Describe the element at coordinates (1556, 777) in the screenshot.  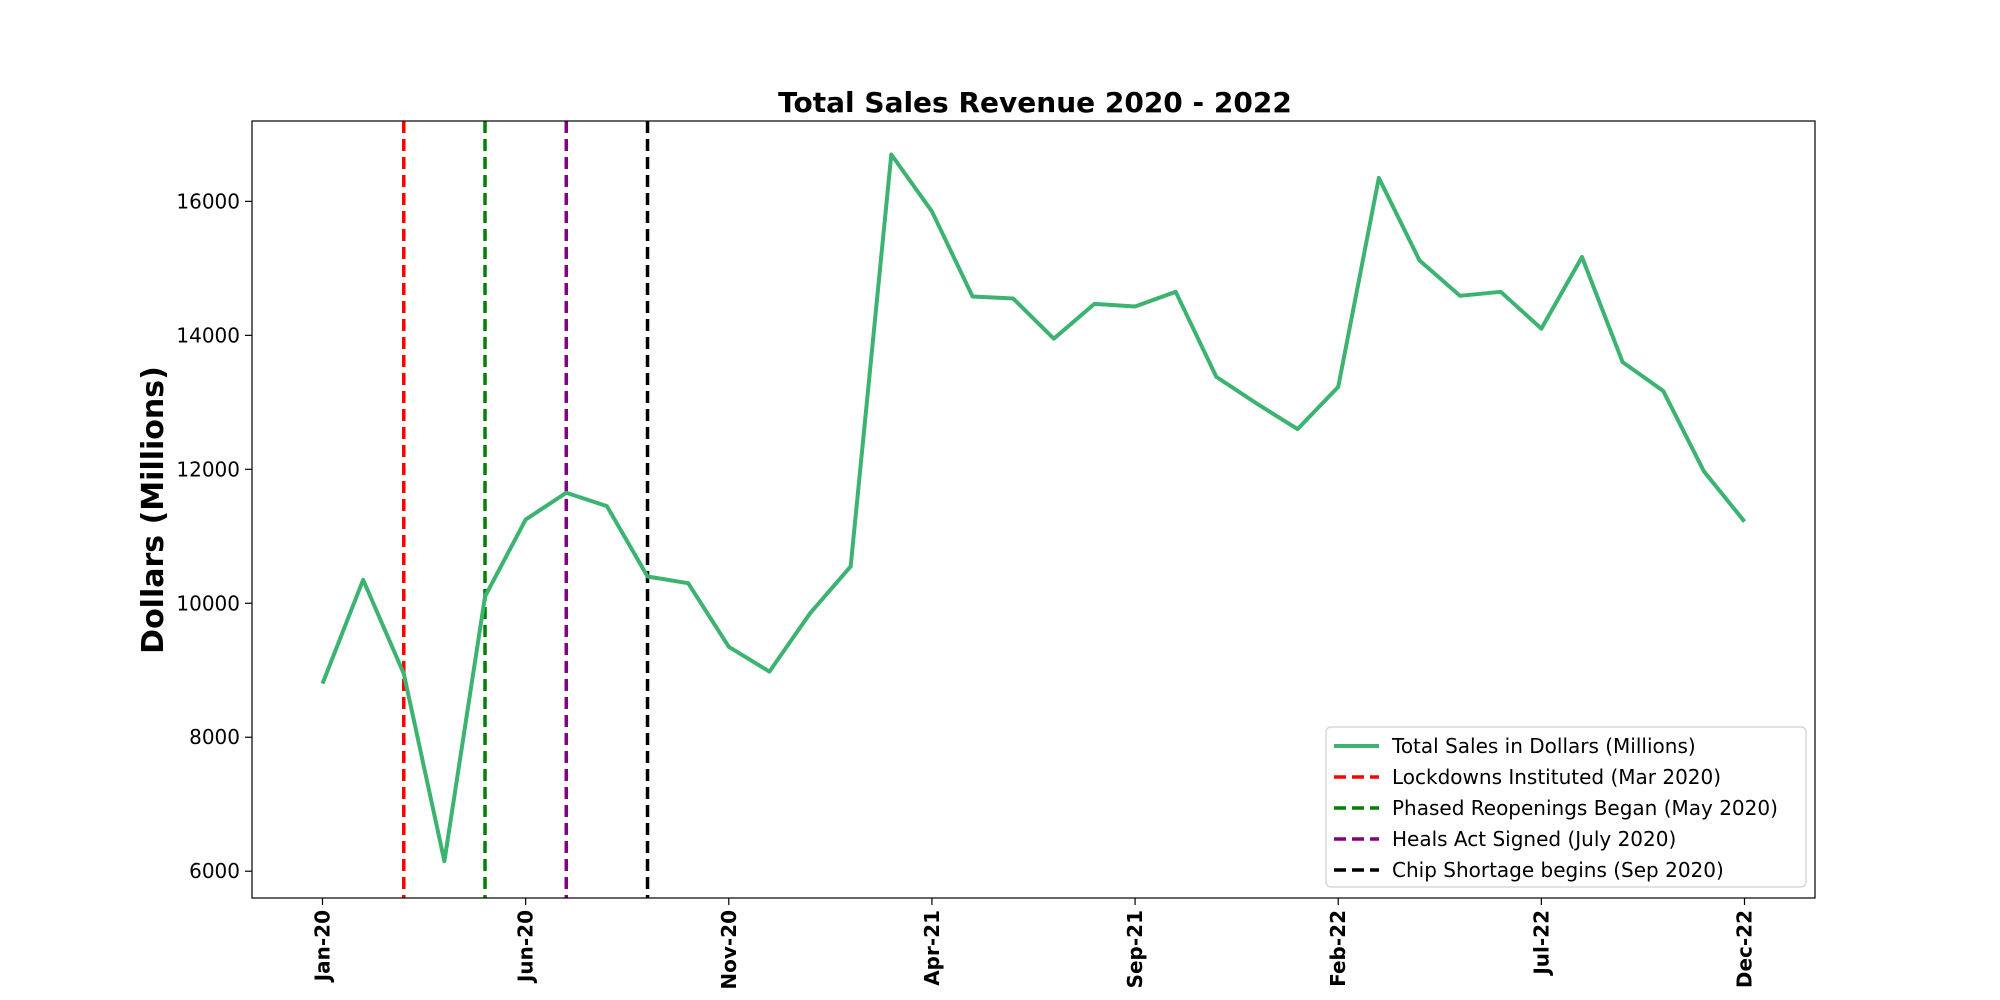
I see `legend-label-2: Lockdowns Instituted (Mar 2020)` at that location.